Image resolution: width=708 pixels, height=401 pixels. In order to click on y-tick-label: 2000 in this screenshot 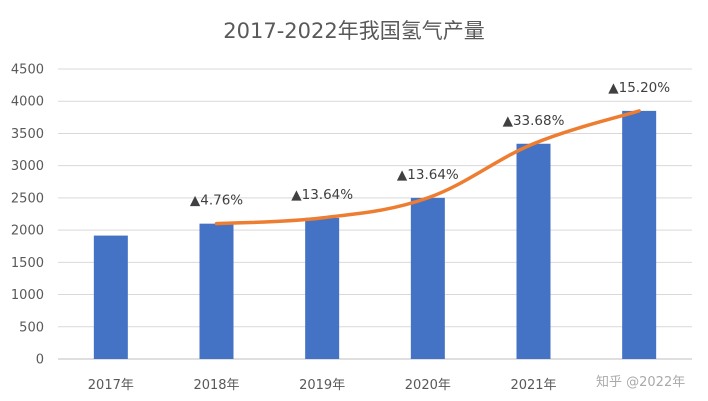, I will do `click(27, 231)`.